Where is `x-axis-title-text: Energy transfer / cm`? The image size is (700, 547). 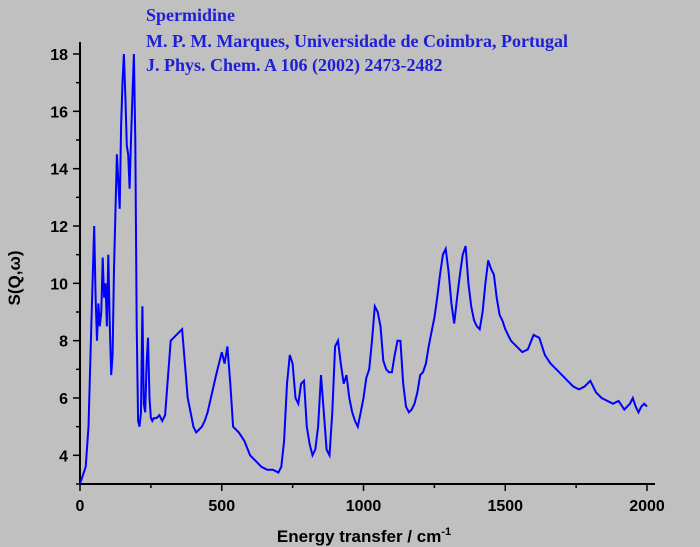 x-axis-title-text: Energy transfer / cm is located at coordinates (359, 536).